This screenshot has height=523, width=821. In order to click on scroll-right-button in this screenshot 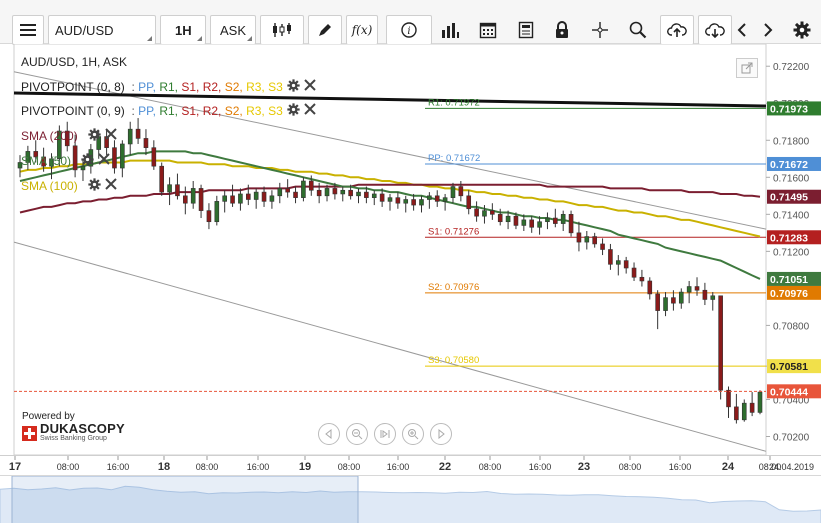, I will do `click(768, 30)`.